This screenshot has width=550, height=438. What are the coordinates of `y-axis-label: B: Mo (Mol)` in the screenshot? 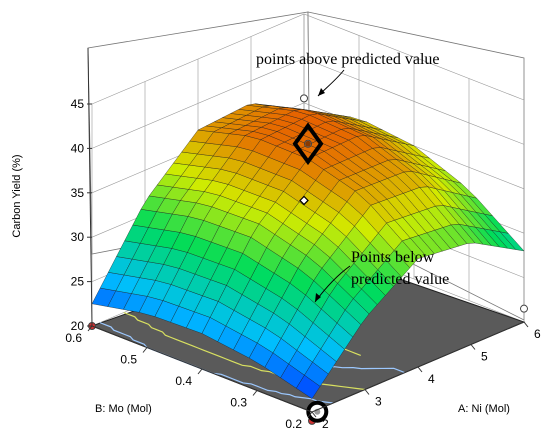 It's located at (123, 409).